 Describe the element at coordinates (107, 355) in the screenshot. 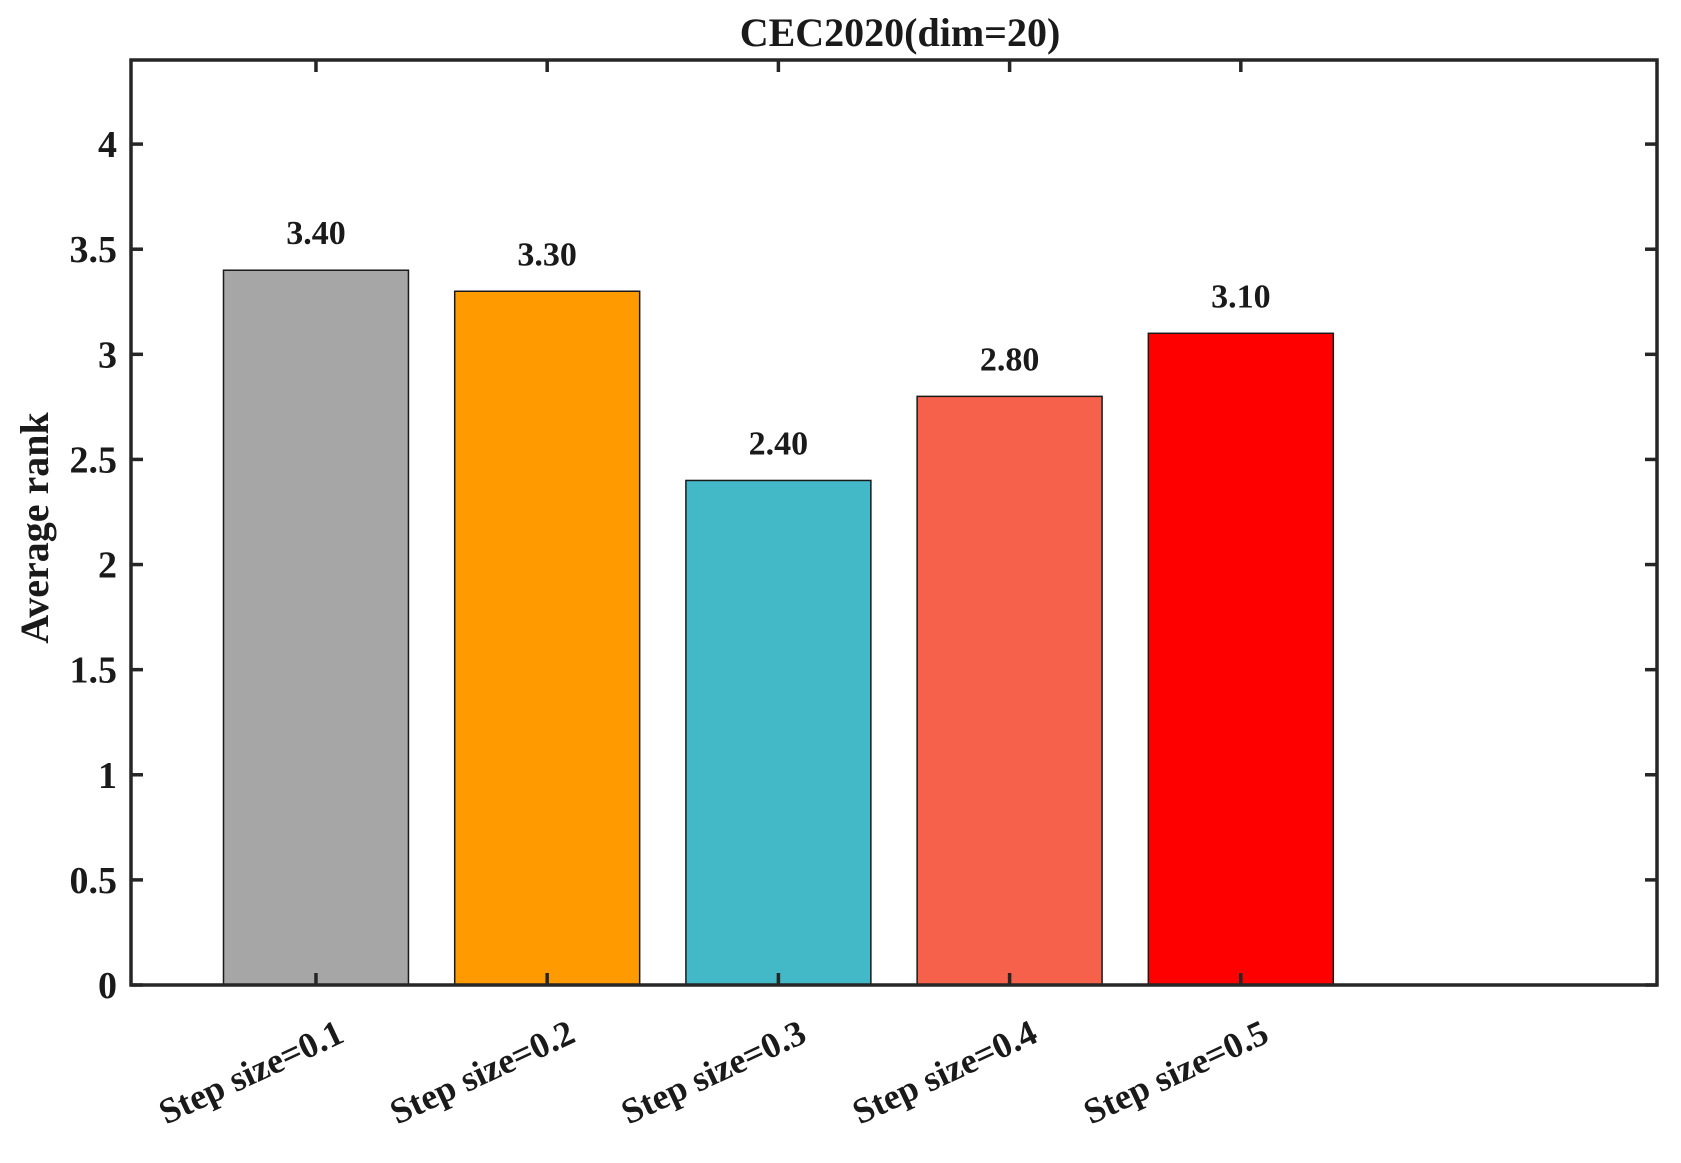

I see `y-tick-label: 3` at that location.